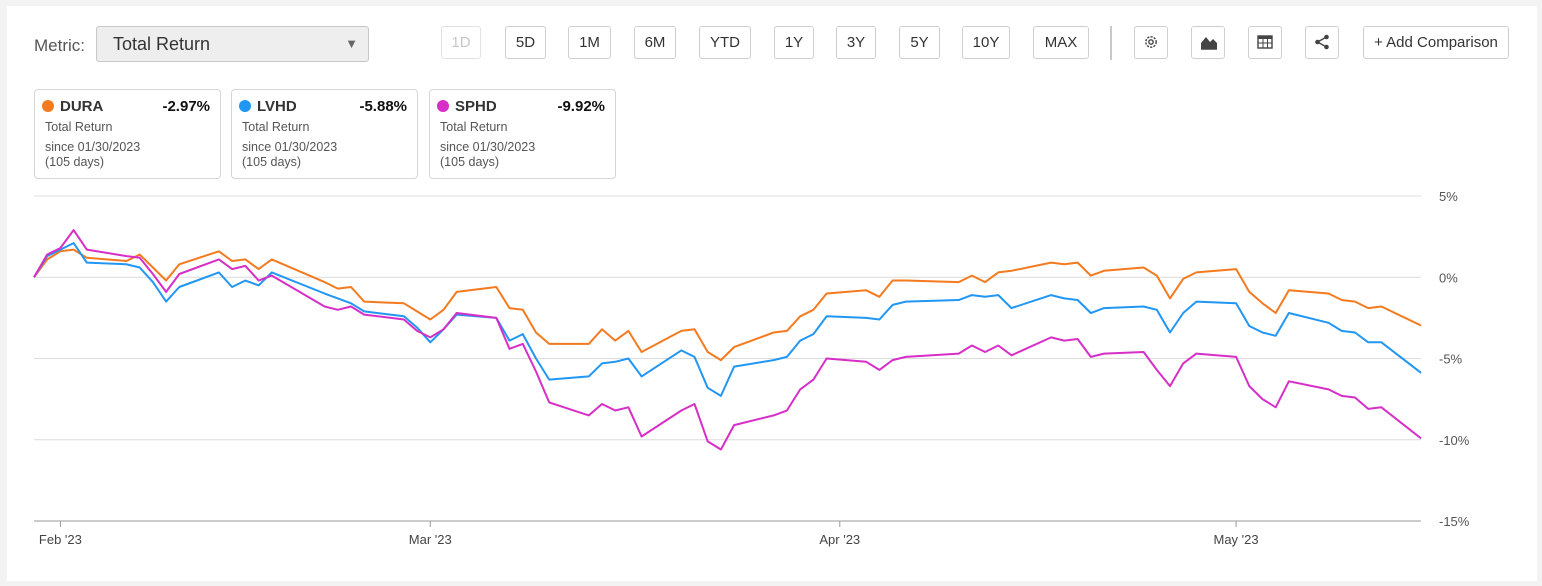 The image size is (1542, 586). What do you see at coordinates (461, 42) in the screenshot?
I see `range-button-1d: 1D` at bounding box center [461, 42].